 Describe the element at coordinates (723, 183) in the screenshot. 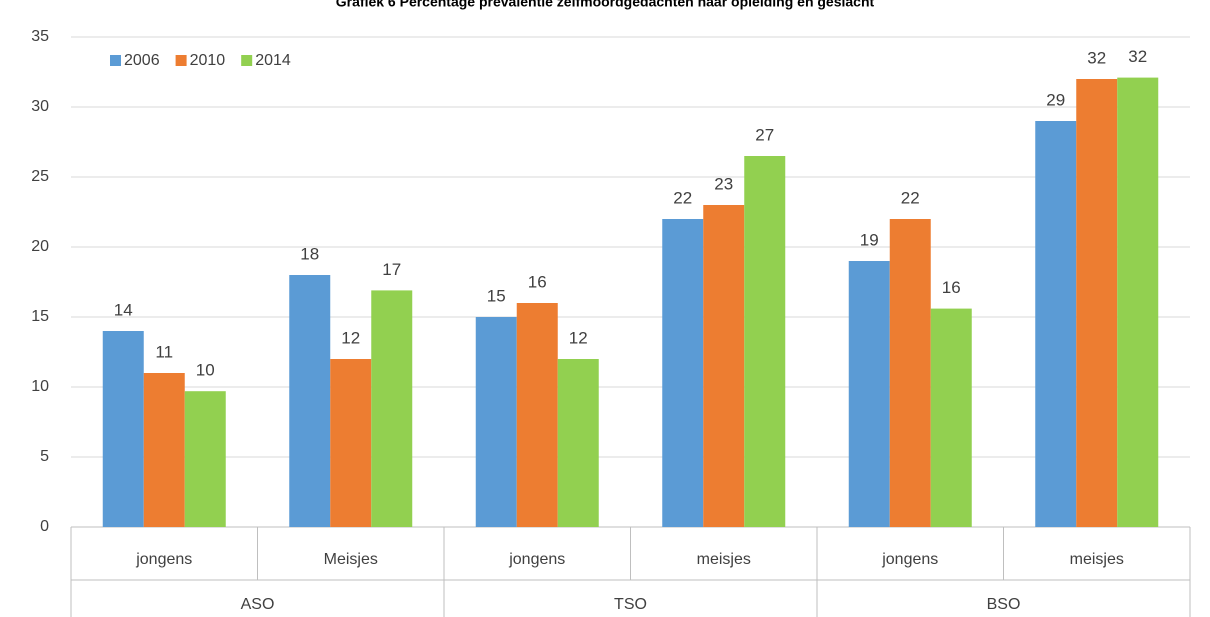

I see `data-label: 23` at that location.